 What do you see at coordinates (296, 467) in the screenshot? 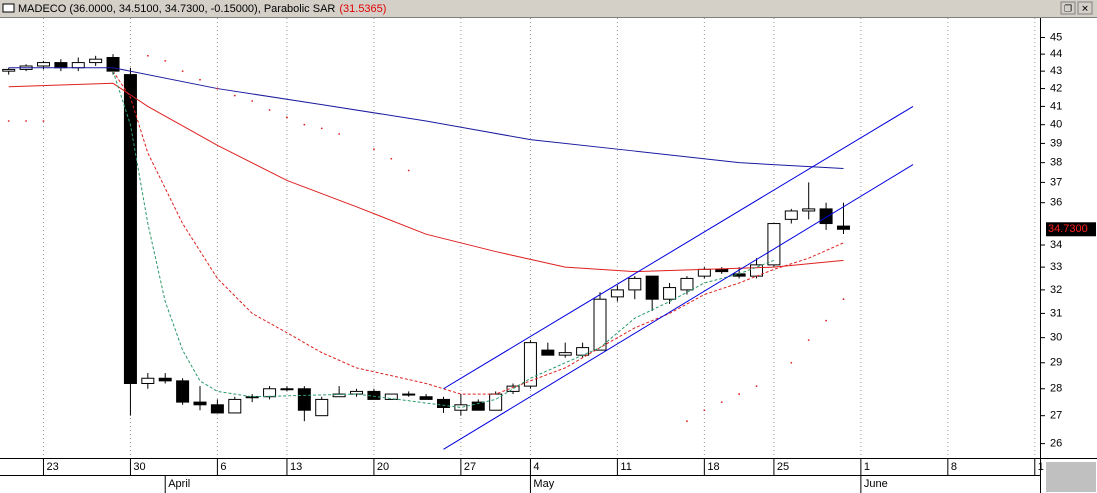
I see `x-tick-label: 13` at bounding box center [296, 467].